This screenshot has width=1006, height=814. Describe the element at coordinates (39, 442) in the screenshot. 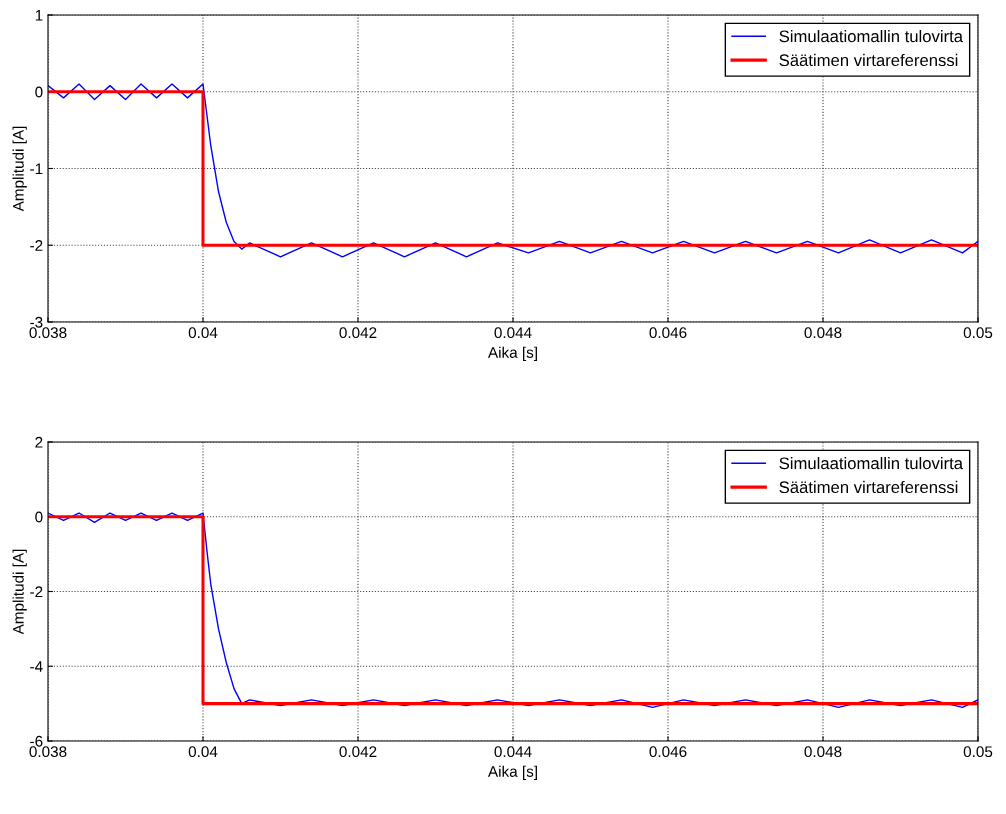

I see `y-tick-label: 2` at that location.